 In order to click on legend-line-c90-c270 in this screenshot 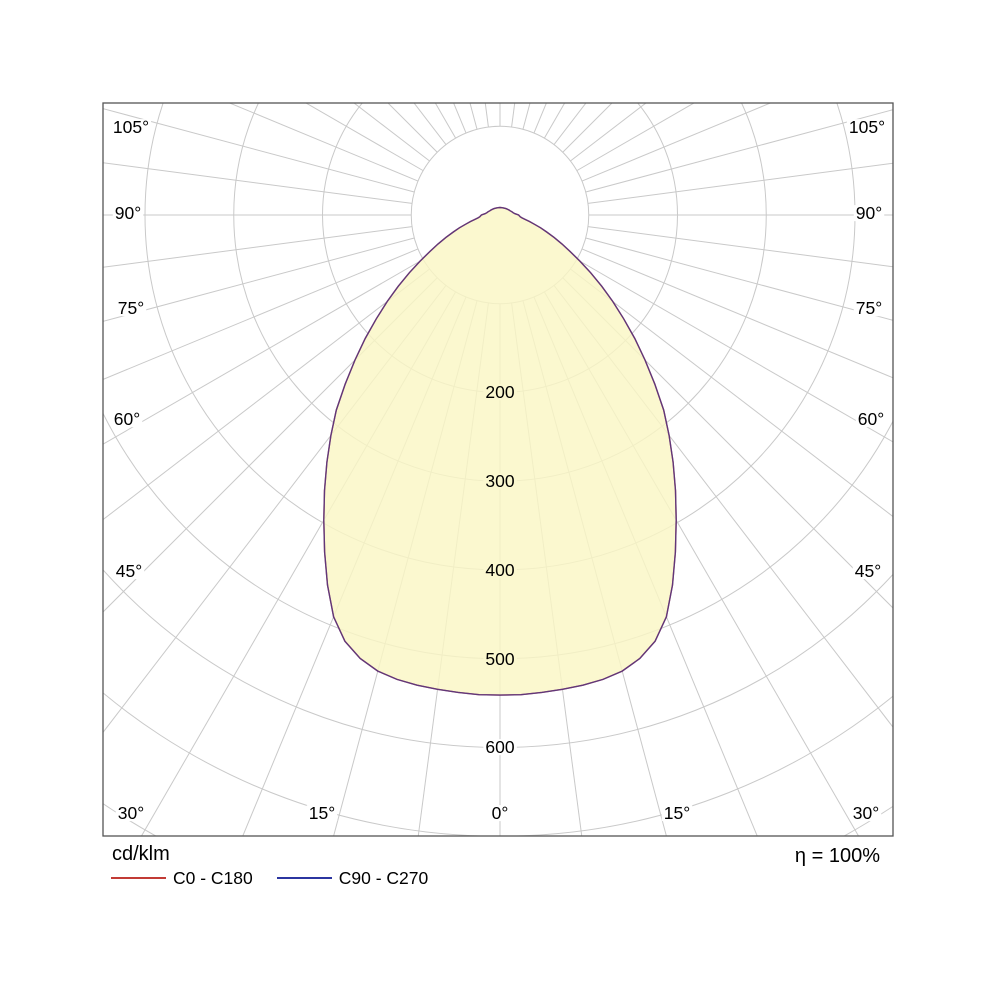, I will do `click(304, 878)`.